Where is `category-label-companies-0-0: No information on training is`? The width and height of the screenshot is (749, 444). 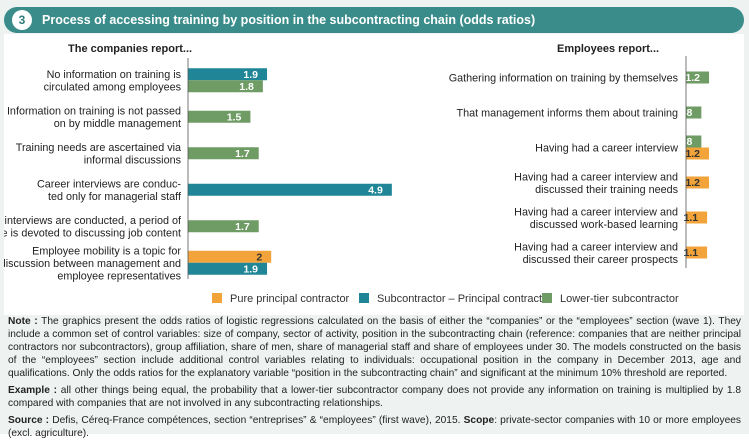 category-label-companies-0-0: No information on training is is located at coordinates (114, 75).